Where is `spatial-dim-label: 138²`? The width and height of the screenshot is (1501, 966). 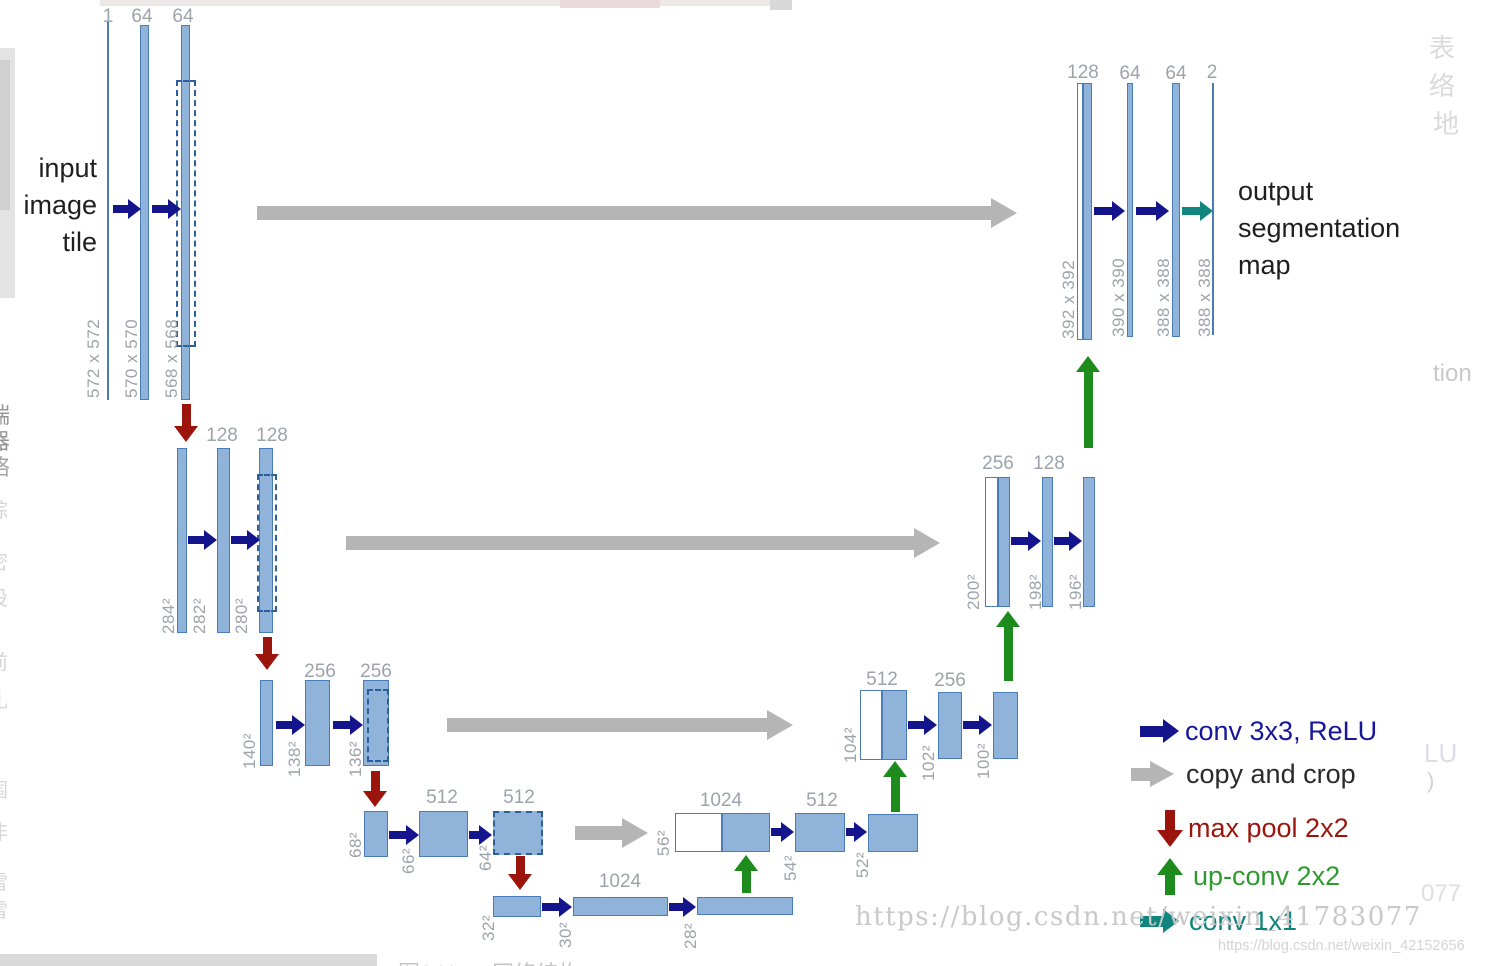
spatial-dim-label: 138² is located at coordinates (294, 758).